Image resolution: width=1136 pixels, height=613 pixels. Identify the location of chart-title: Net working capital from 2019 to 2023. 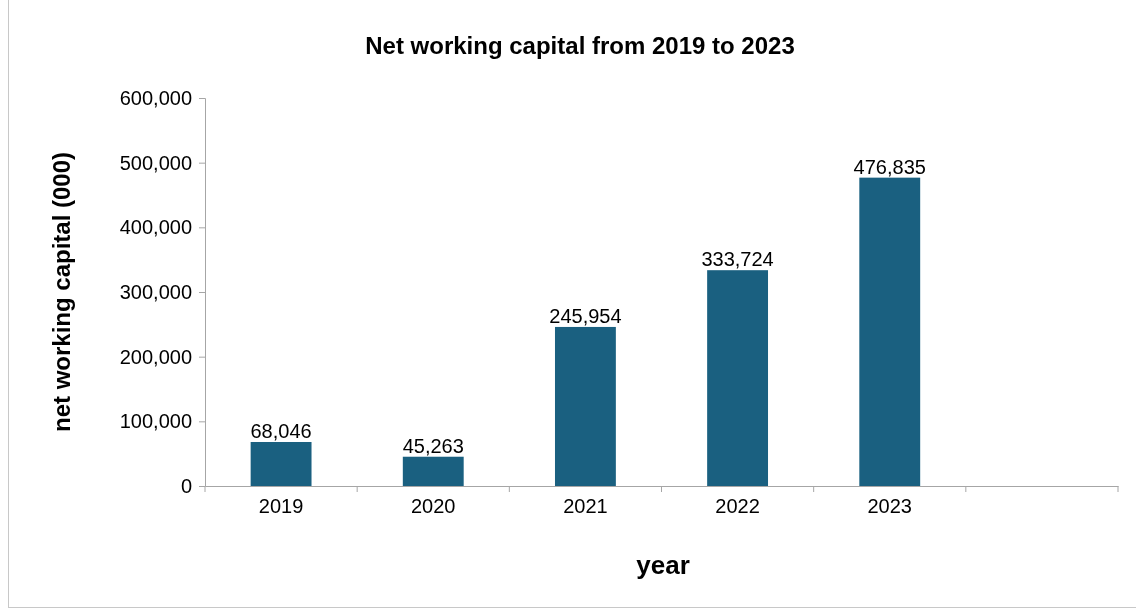
(580, 45).